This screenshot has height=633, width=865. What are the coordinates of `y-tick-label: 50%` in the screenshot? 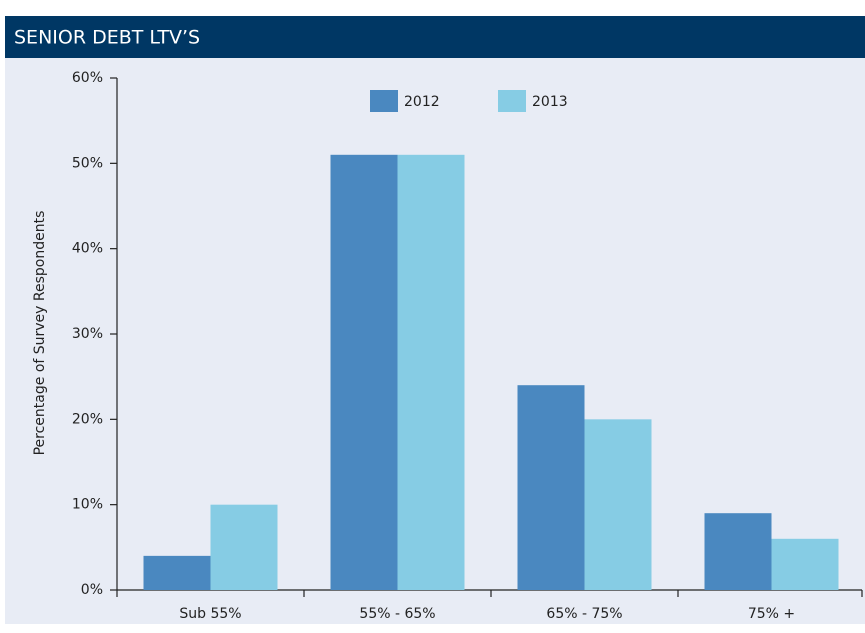 It's located at (87, 163).